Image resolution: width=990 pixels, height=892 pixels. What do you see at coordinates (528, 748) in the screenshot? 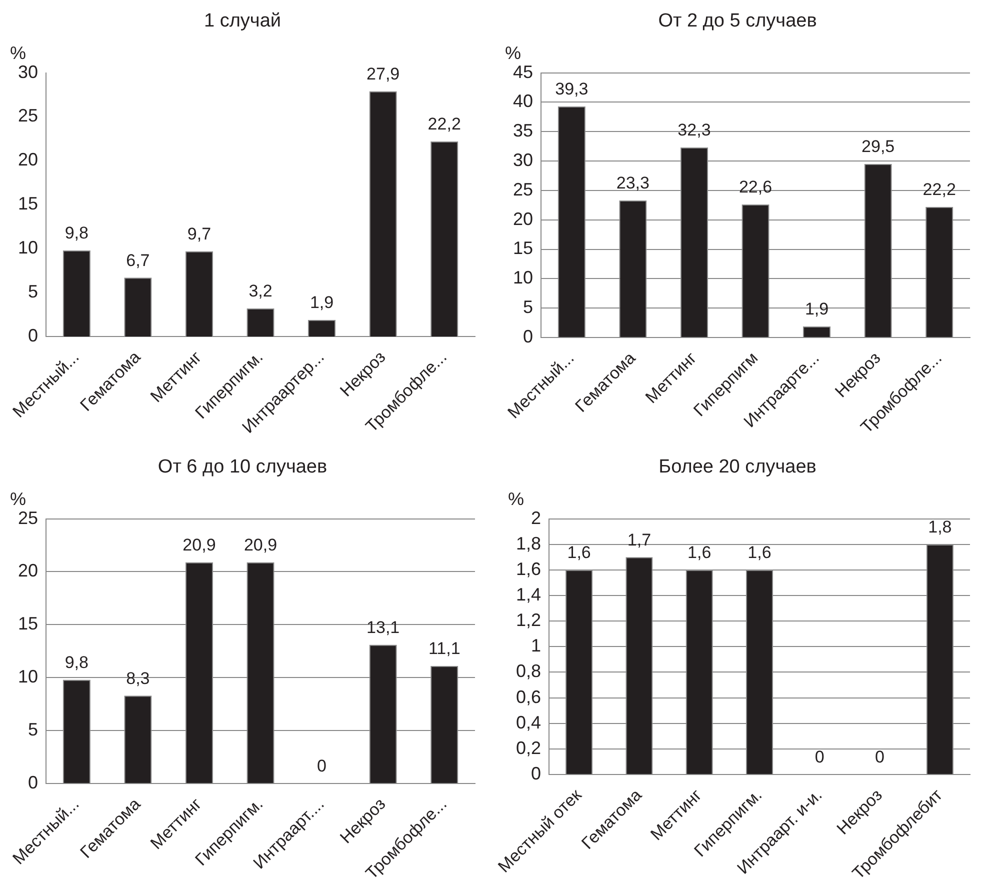
I see `y-tick-label: 0,2` at bounding box center [528, 748].